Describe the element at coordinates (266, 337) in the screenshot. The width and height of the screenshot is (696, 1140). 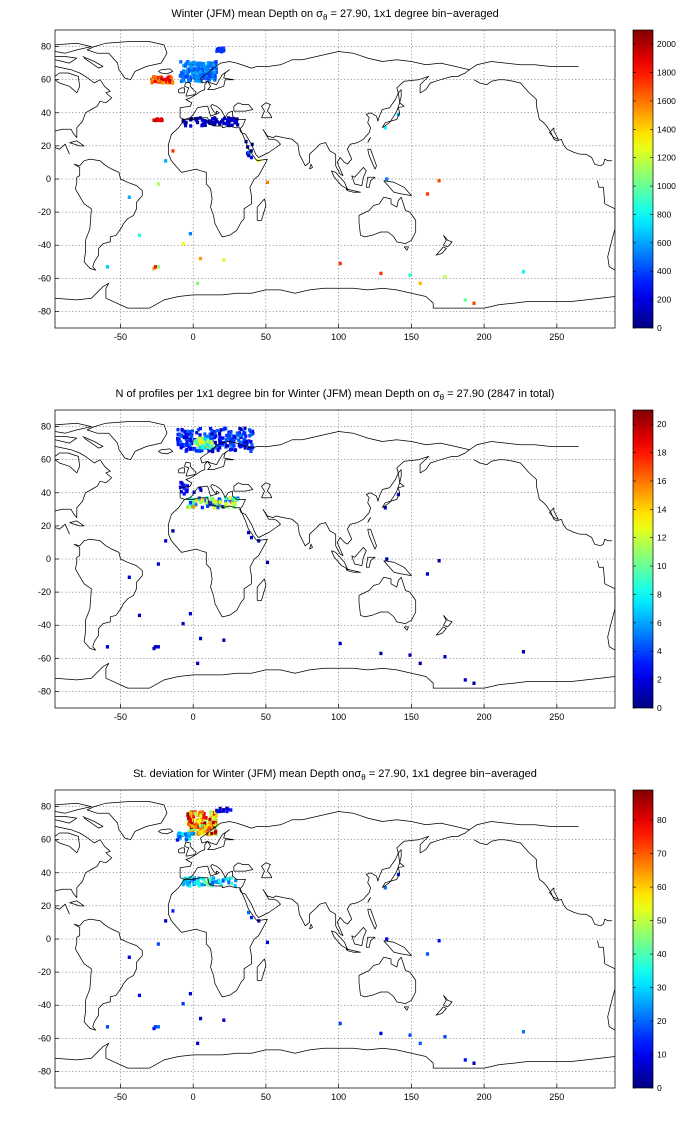
I see `x-tick-label: 50` at that location.